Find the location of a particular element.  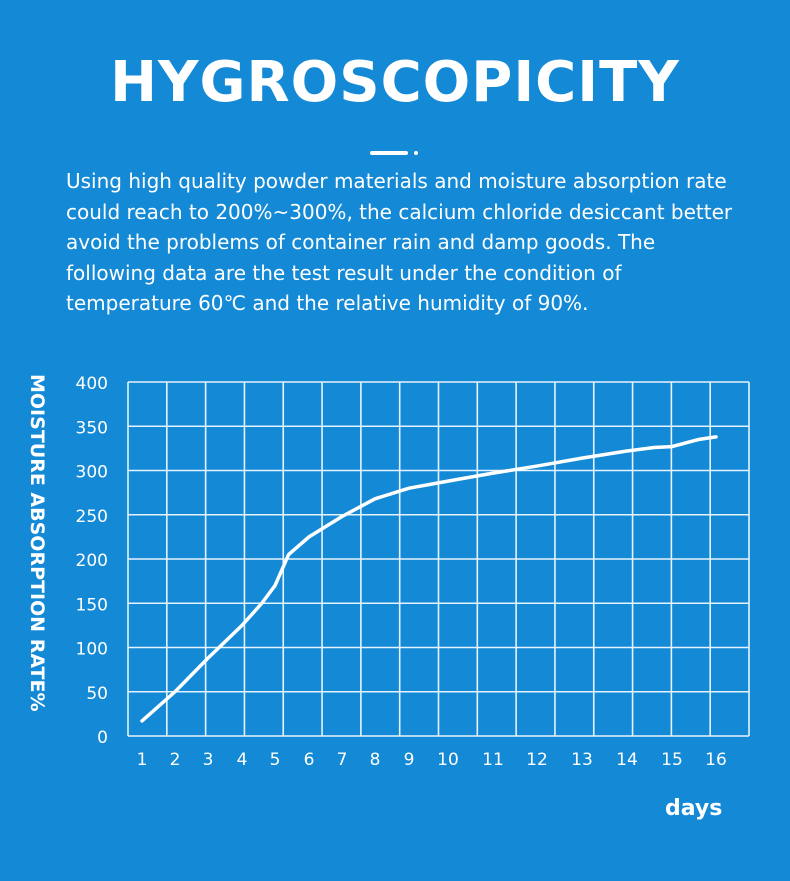

y-tick-label: 150 is located at coordinates (92, 605).